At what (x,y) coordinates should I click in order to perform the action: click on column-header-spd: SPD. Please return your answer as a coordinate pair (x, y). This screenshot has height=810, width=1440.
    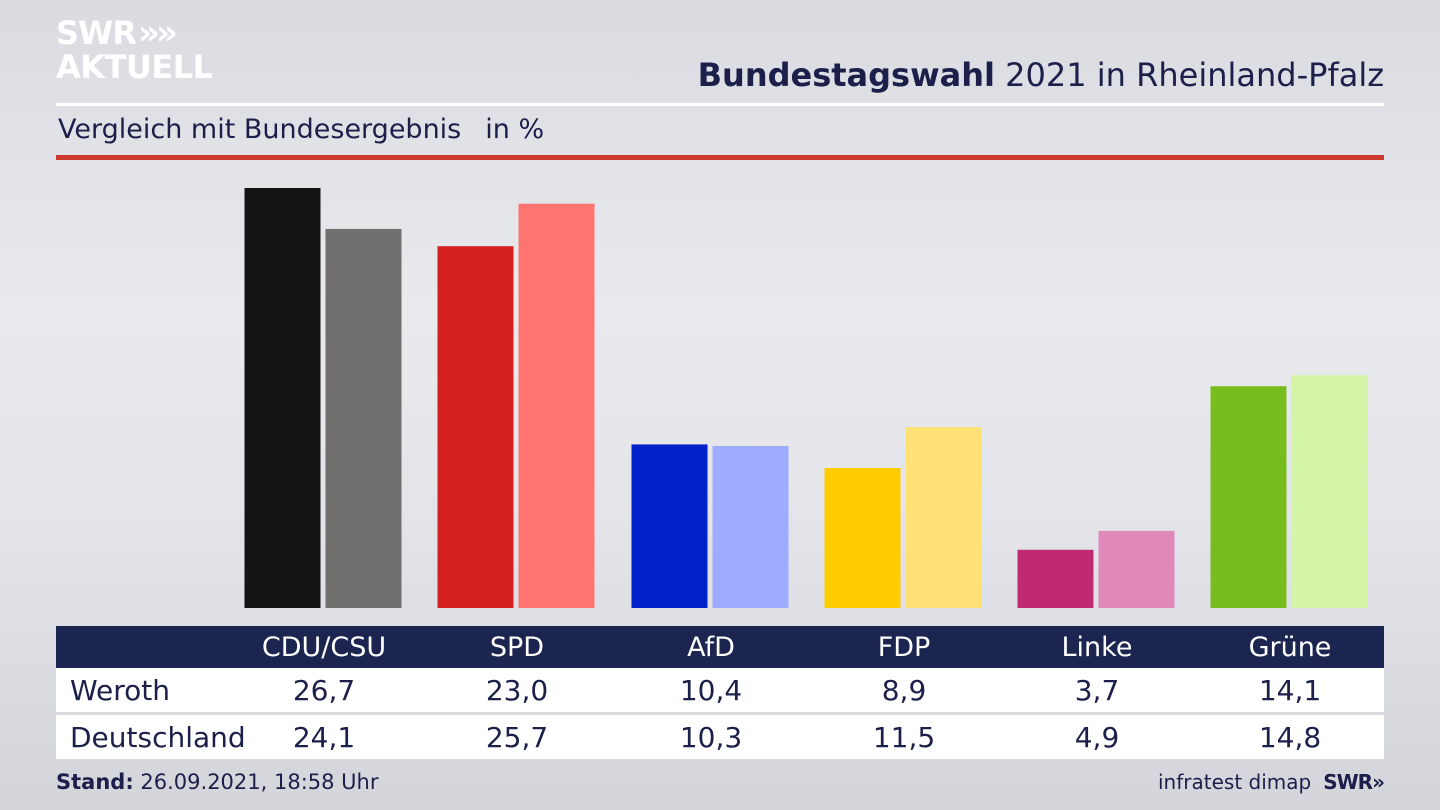
    Looking at the image, I should click on (517, 647).